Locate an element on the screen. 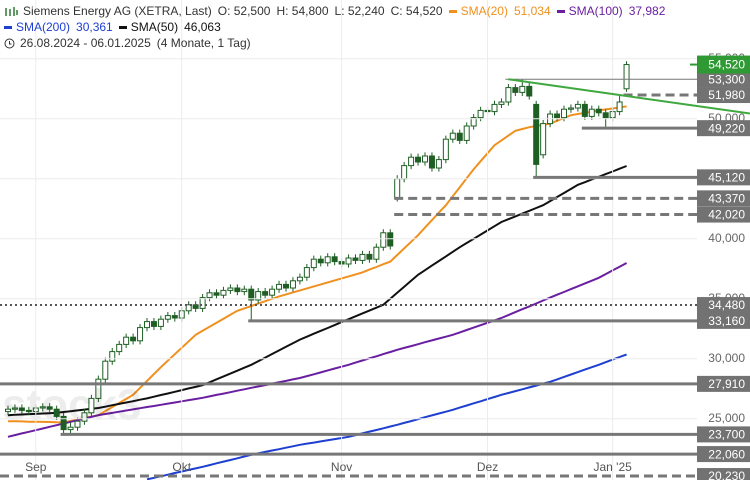 The height and width of the screenshot is (480, 750). level-label: 42,020 is located at coordinates (726, 215).